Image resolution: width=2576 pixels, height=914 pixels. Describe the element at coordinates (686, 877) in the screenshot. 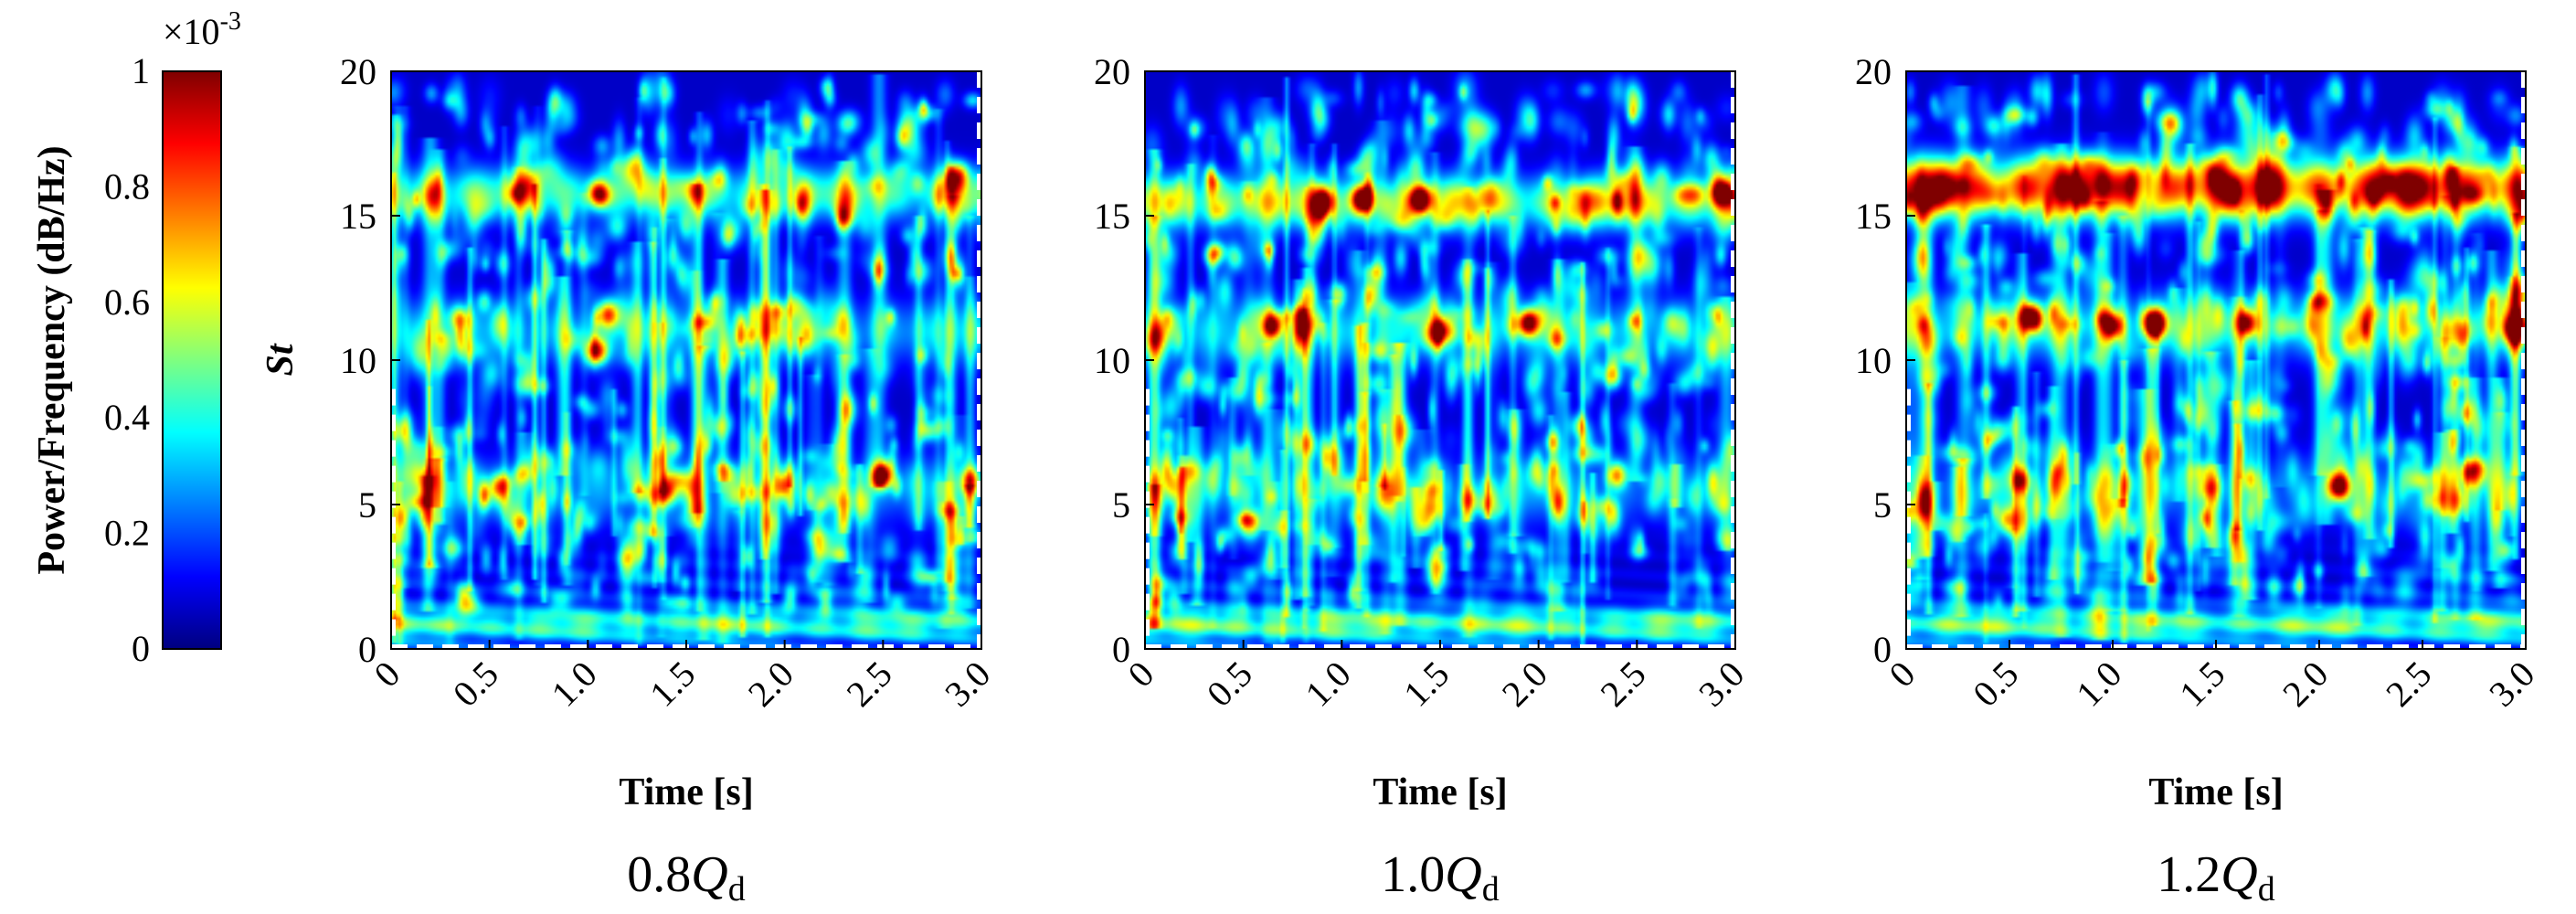

I see `panel-caption: 0.8Qd` at that location.